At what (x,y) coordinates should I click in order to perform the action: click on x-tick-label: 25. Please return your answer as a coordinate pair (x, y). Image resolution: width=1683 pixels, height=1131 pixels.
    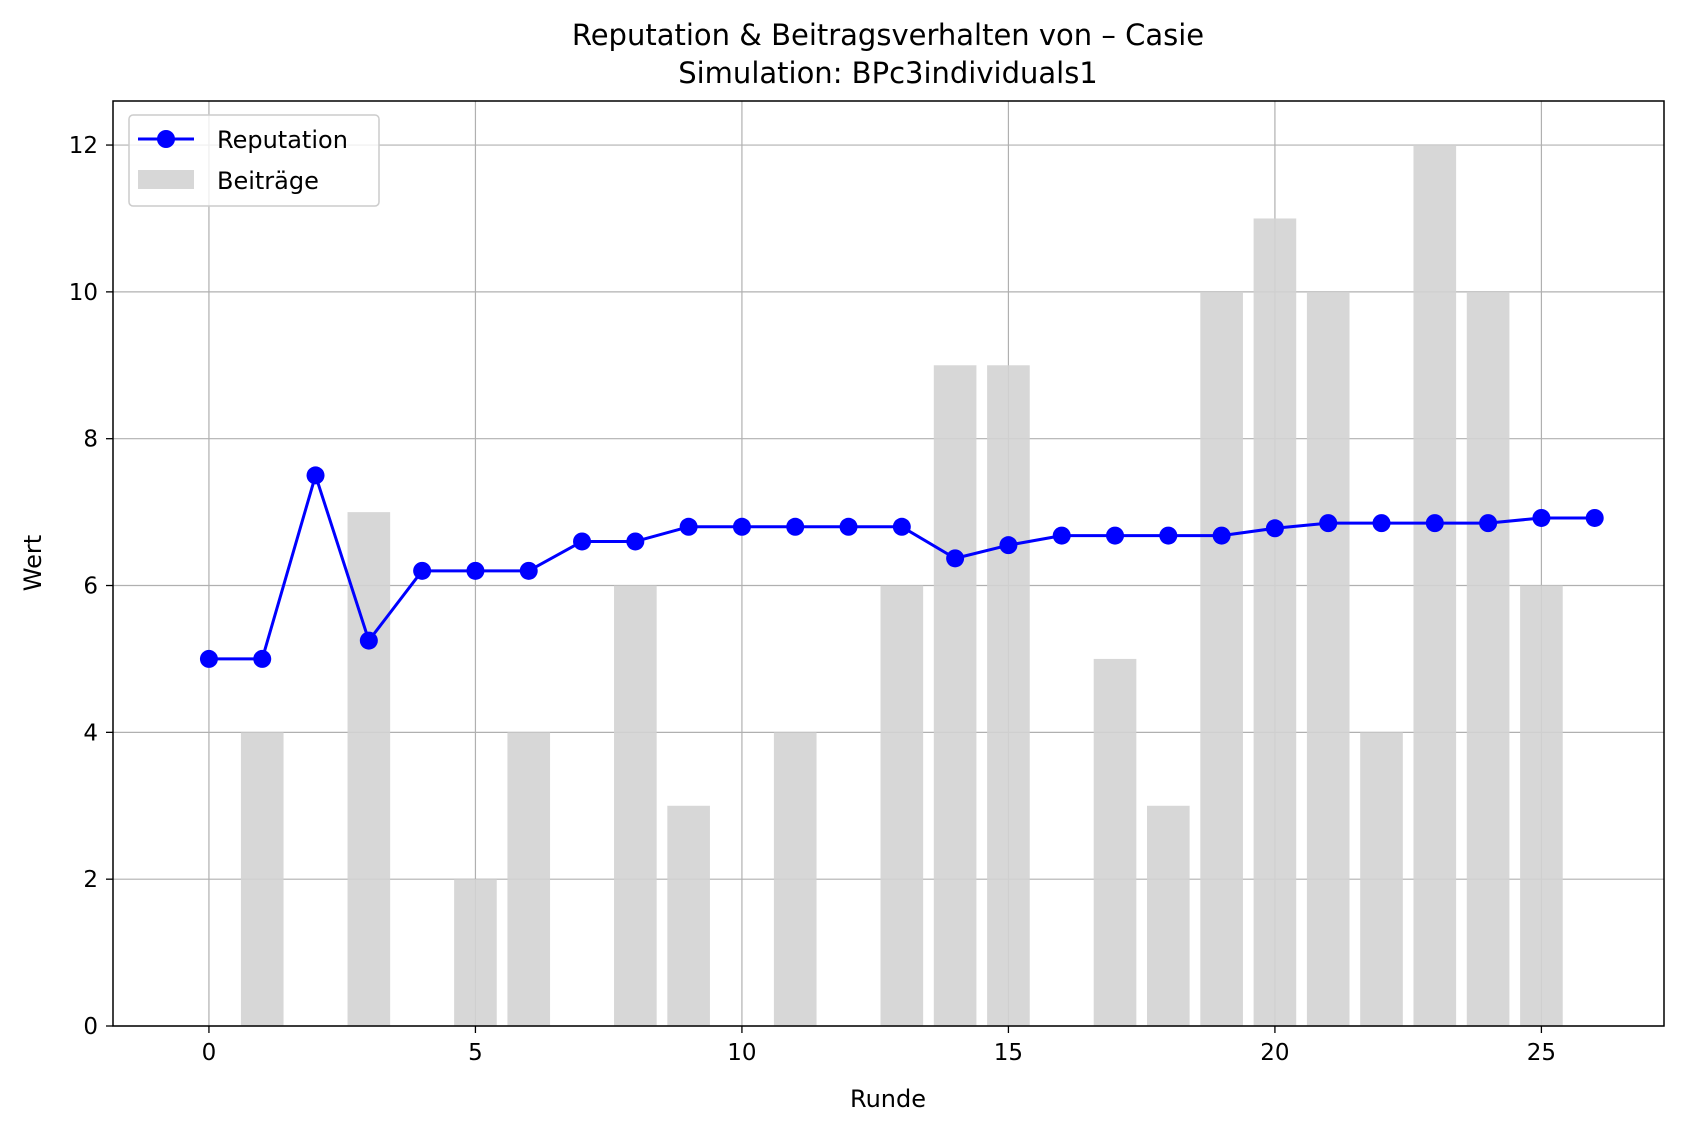
    Looking at the image, I should click on (1541, 1053).